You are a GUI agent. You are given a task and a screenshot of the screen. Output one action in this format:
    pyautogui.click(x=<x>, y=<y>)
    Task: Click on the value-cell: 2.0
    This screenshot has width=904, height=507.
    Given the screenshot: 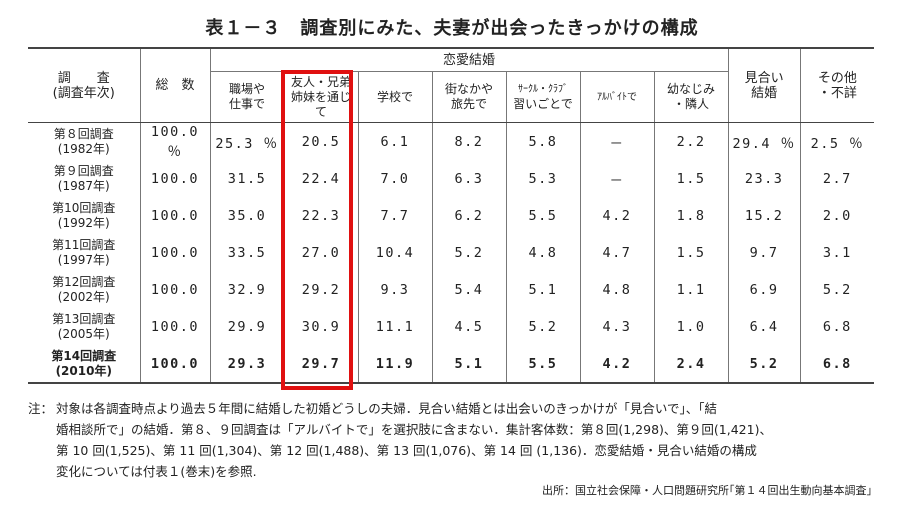 What is the action you would take?
    pyautogui.click(x=837, y=215)
    